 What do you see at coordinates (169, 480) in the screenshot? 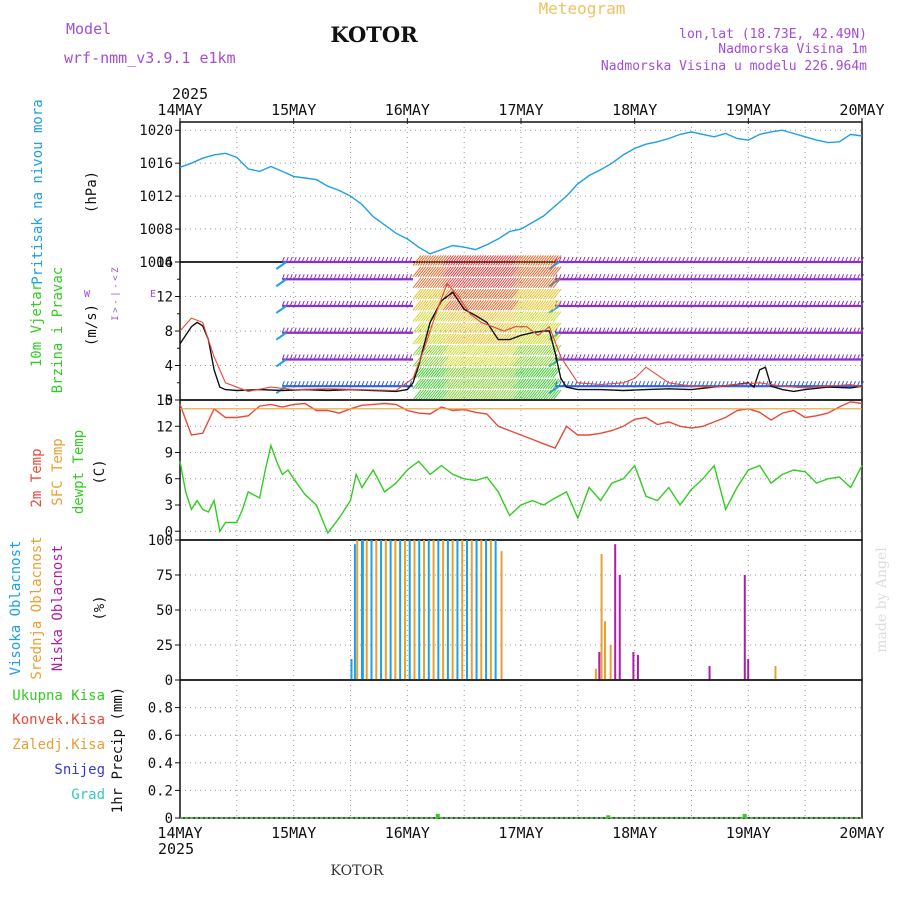
I see `temp-ytick-label: 6` at bounding box center [169, 480].